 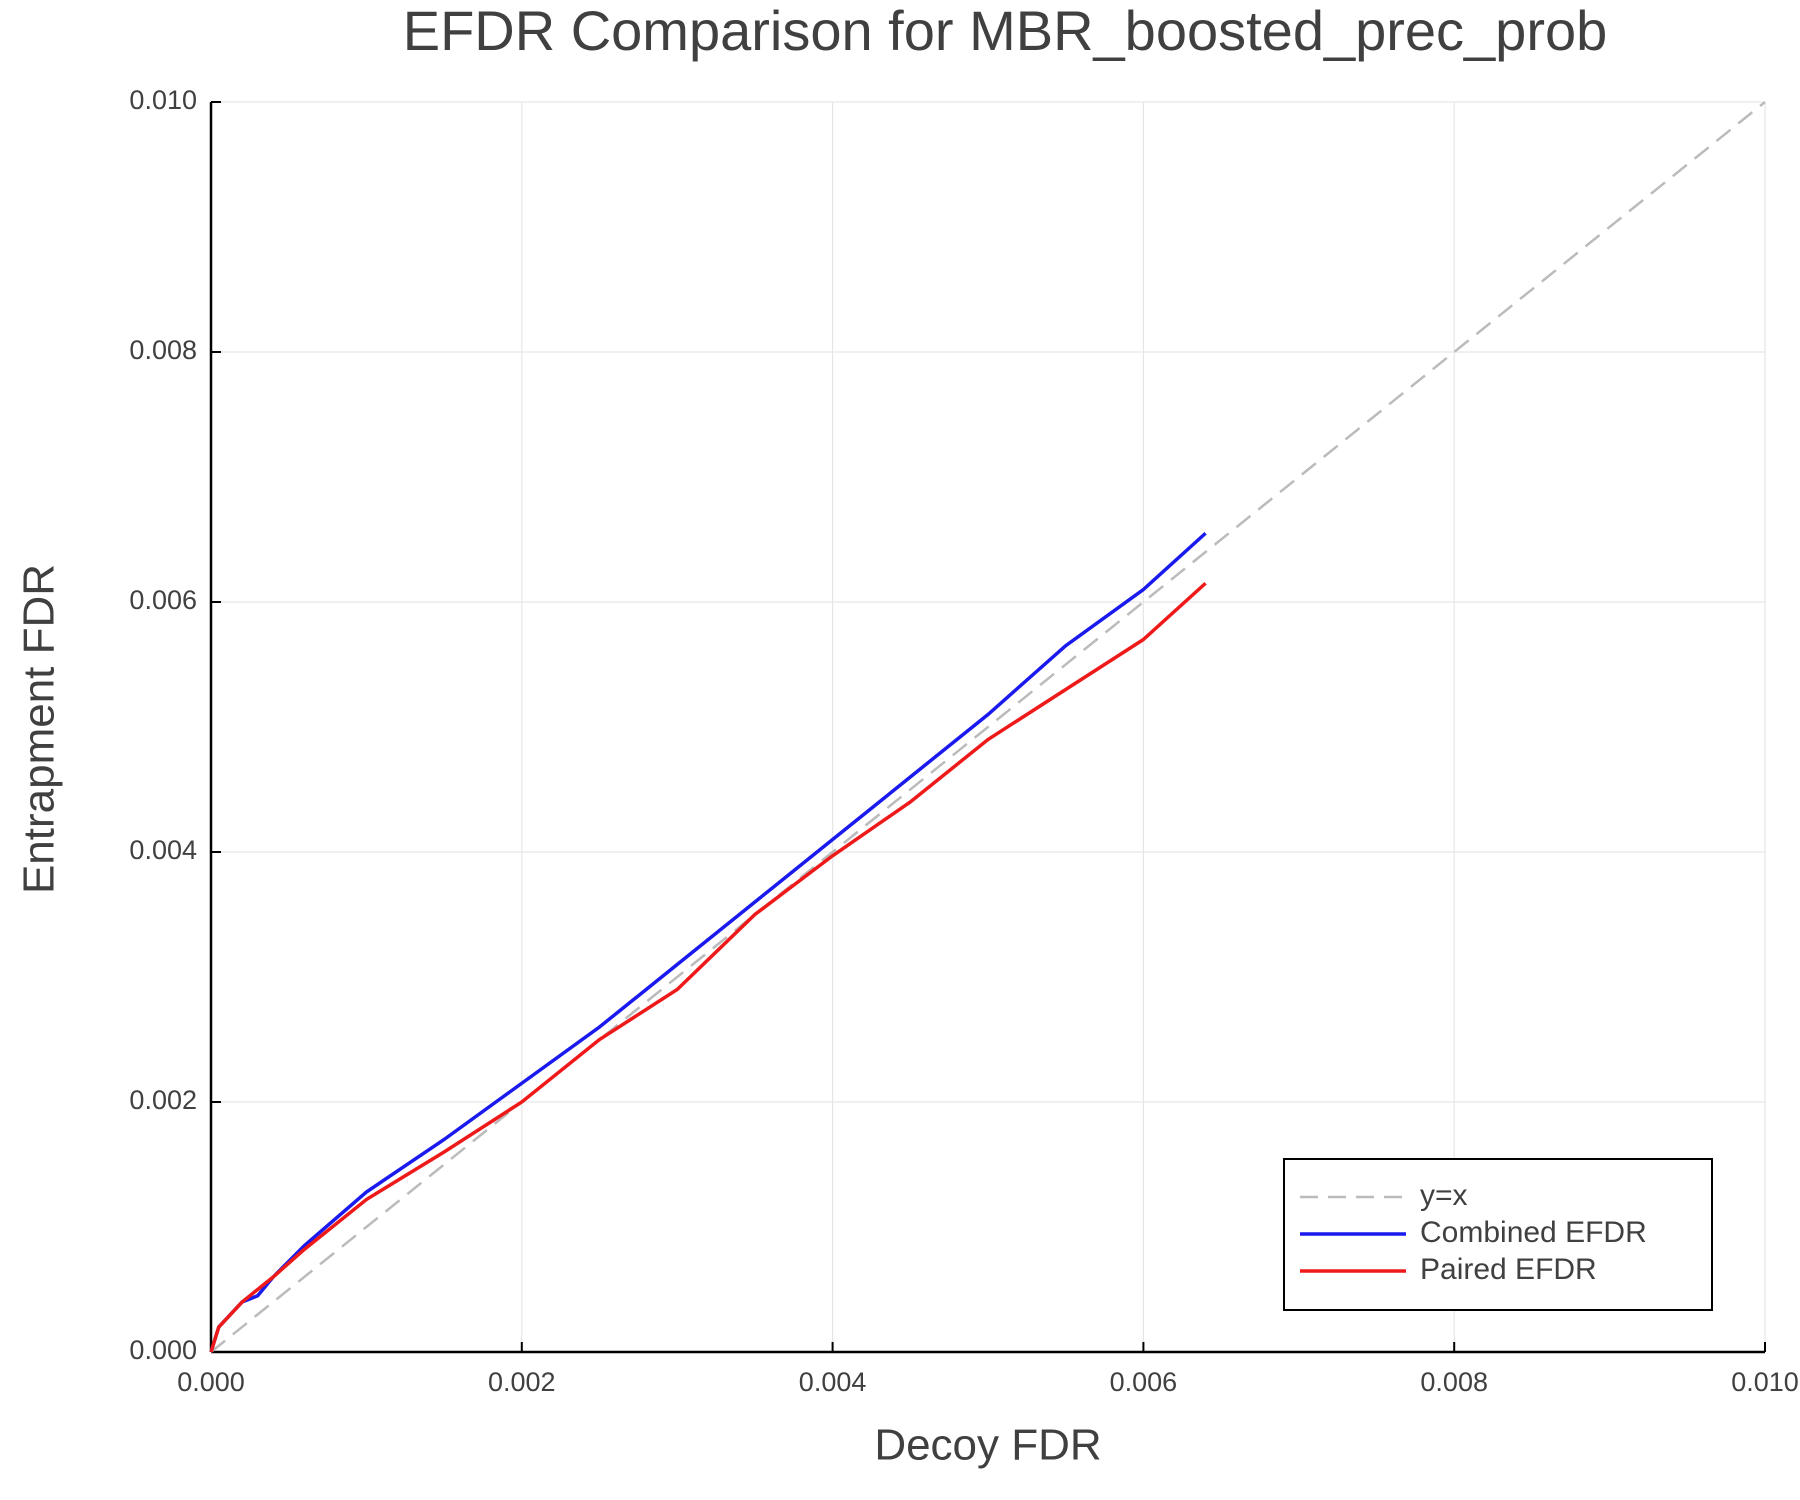 What do you see at coordinates (1454, 1382) in the screenshot?
I see `x-tick-label: 0.008` at bounding box center [1454, 1382].